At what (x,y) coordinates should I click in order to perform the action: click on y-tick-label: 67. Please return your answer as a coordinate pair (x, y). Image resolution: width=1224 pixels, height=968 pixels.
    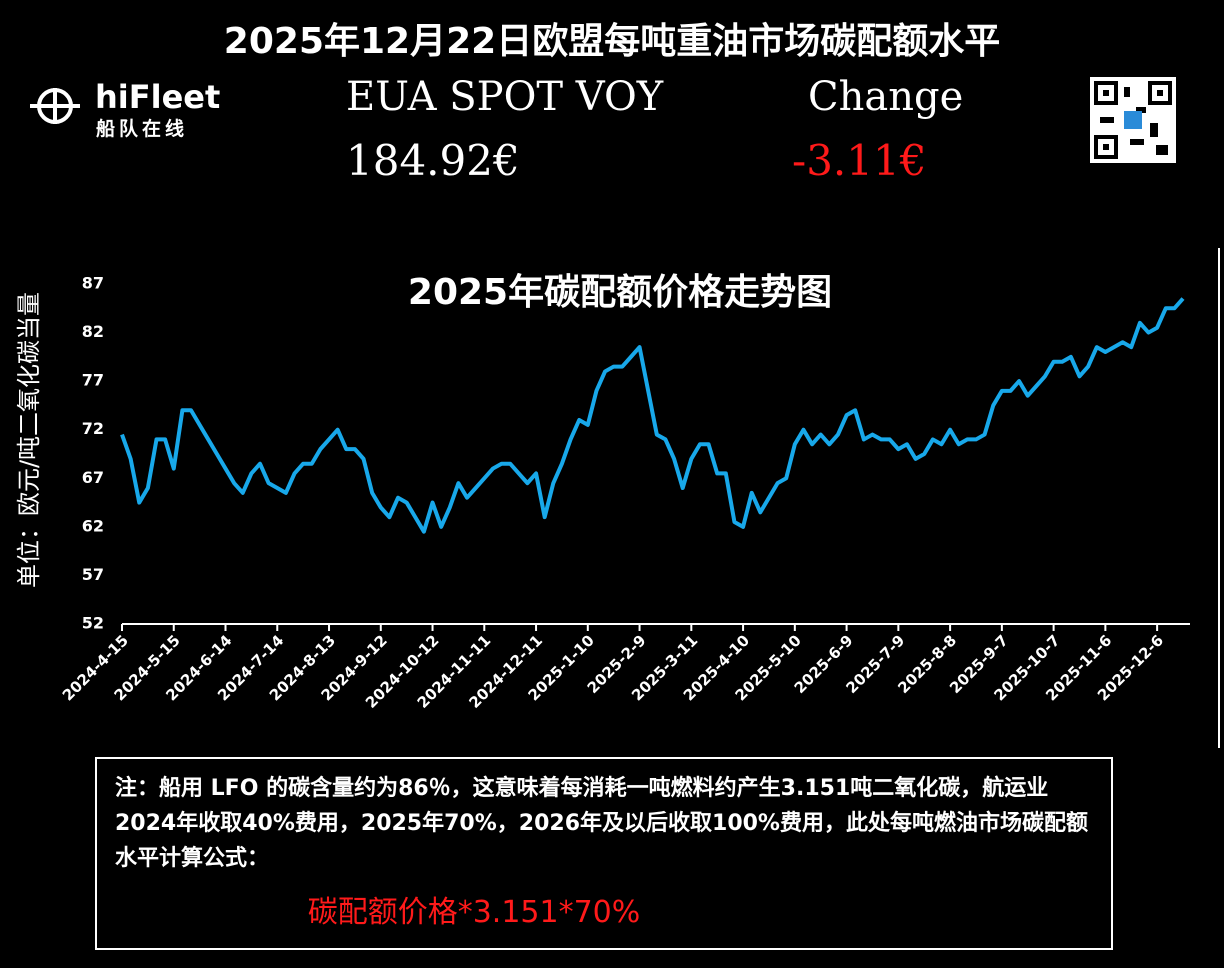
    Looking at the image, I should click on (93, 477).